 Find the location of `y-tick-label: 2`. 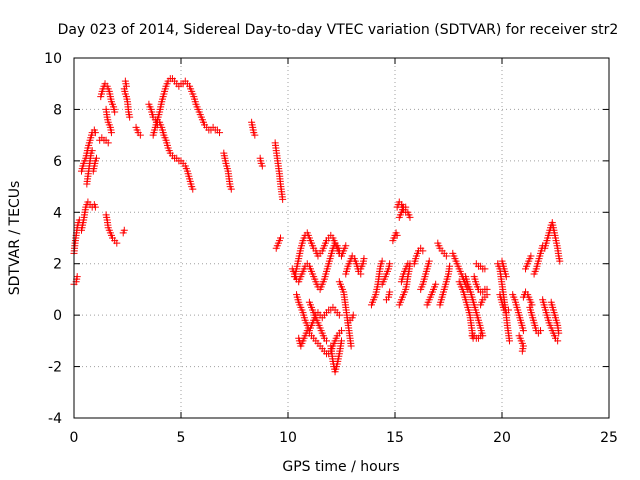

y-tick-label: 2 is located at coordinates (57, 265).